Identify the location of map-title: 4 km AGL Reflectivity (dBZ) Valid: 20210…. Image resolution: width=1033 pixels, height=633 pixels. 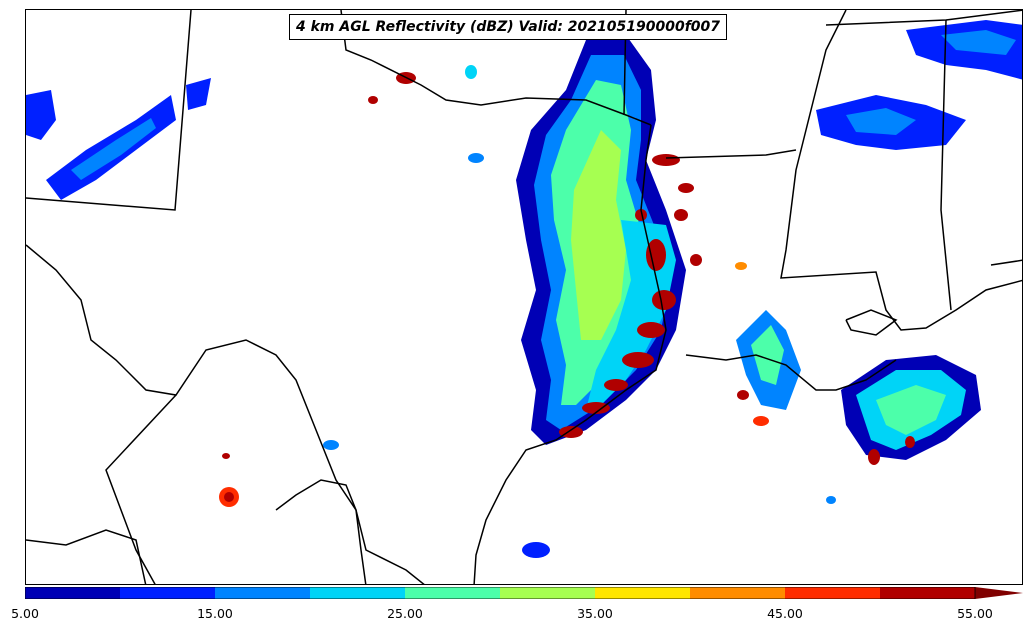
(508, 27).